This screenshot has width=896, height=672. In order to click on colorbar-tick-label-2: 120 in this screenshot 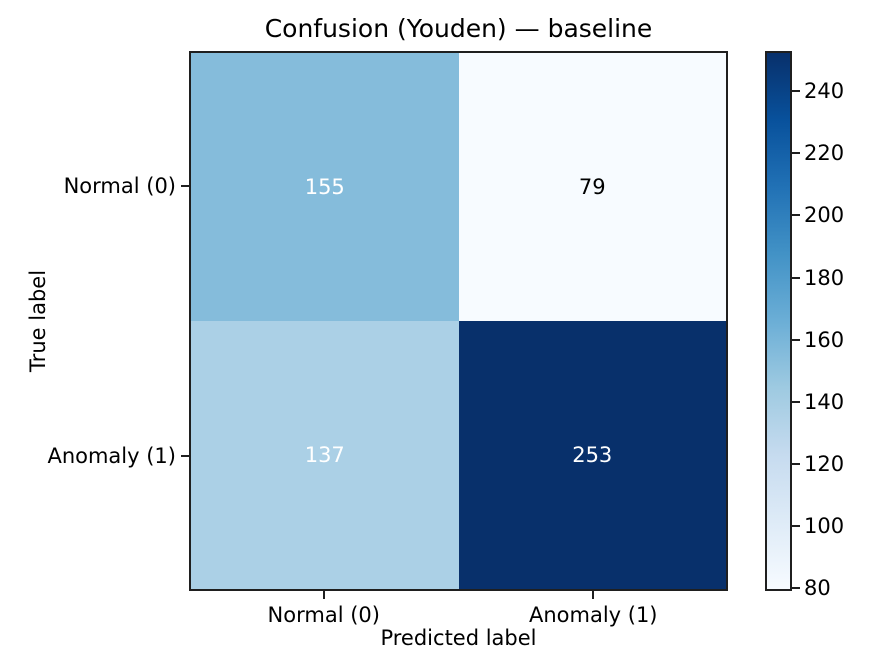, I will do `click(824, 463)`.